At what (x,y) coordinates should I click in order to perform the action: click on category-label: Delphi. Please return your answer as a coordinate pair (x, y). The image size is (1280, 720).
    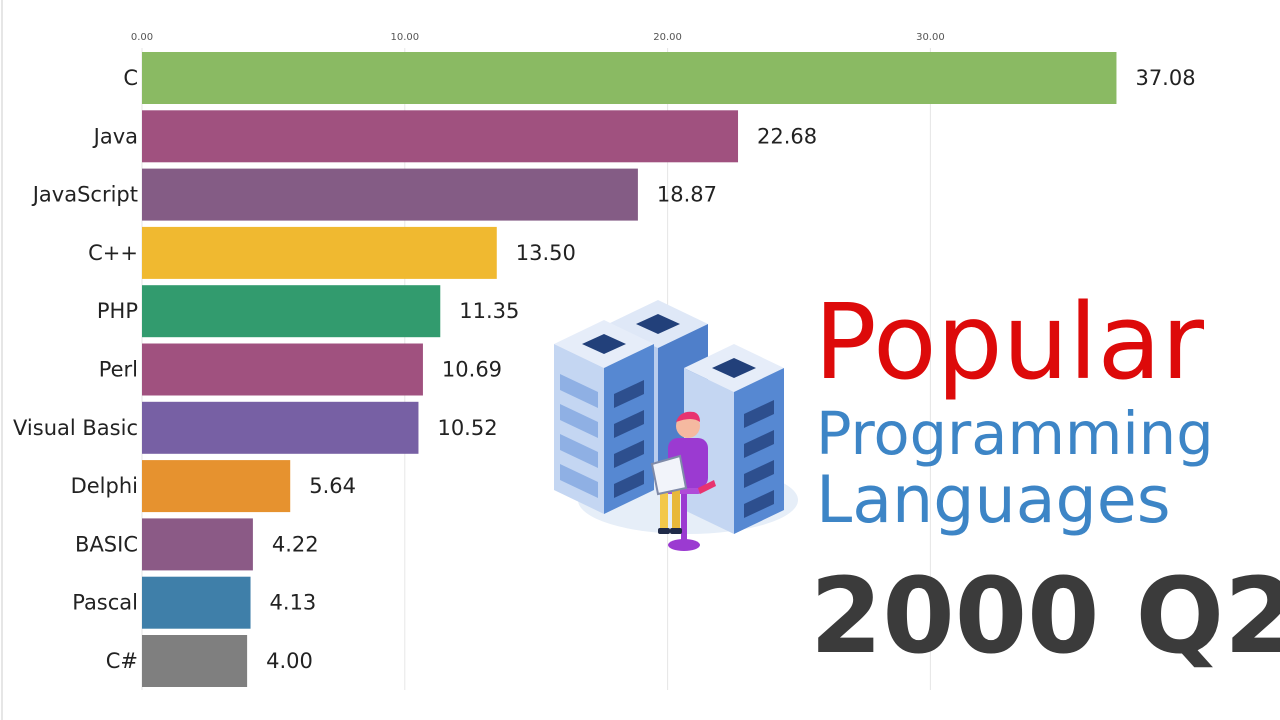
    Looking at the image, I should click on (104, 486).